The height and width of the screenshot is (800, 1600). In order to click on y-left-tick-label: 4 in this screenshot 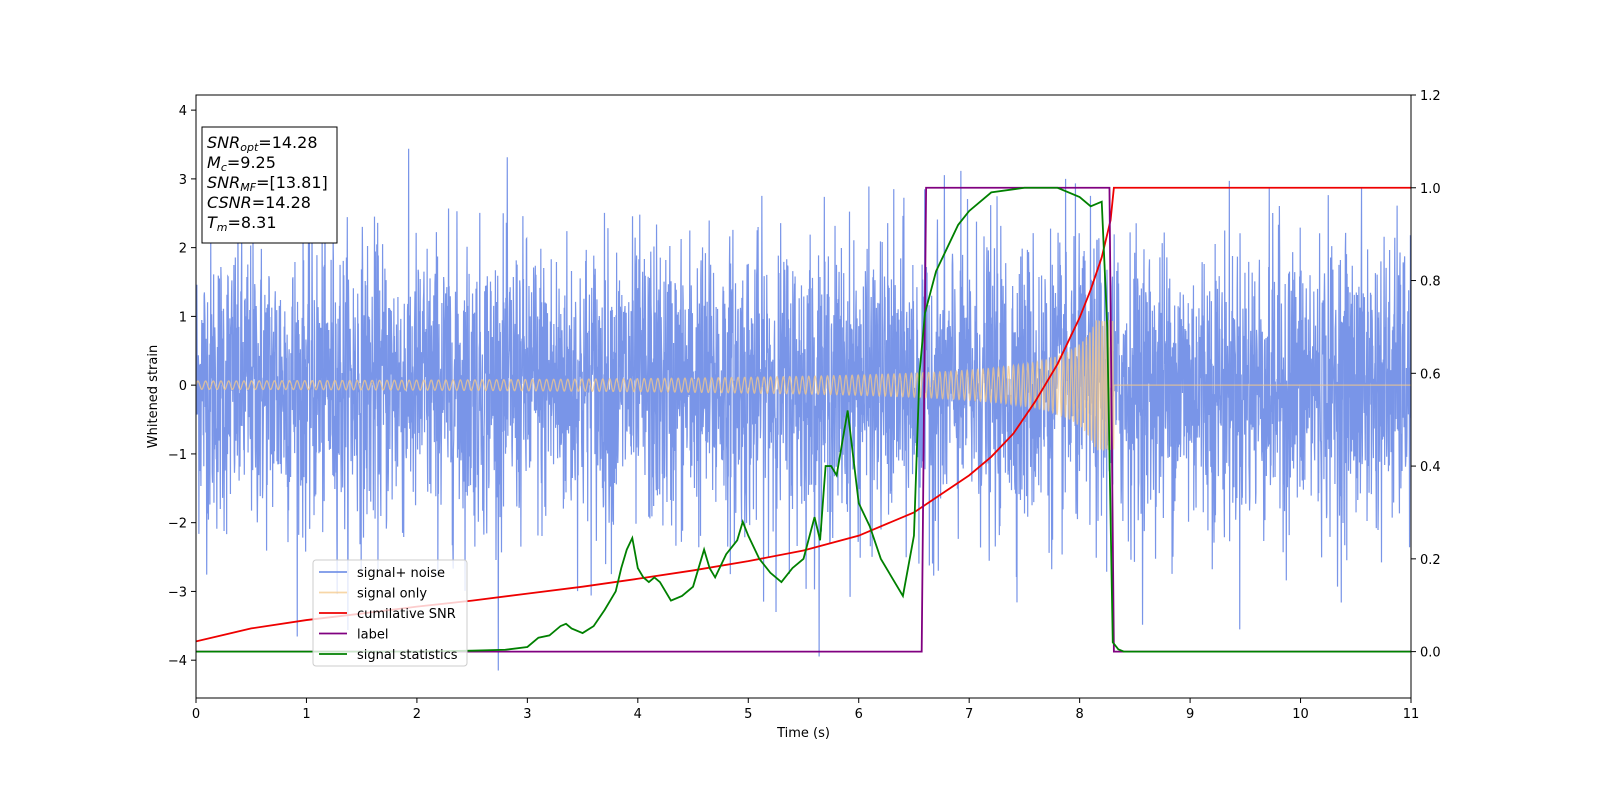, I will do `click(183, 111)`.